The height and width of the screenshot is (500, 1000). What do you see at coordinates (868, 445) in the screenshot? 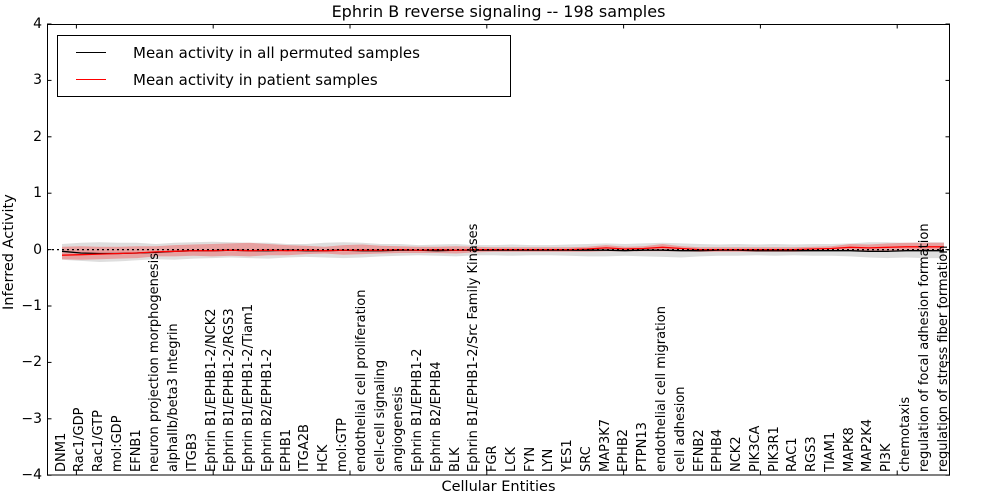
I see `x-category-label: MAP2K4` at bounding box center [868, 445].